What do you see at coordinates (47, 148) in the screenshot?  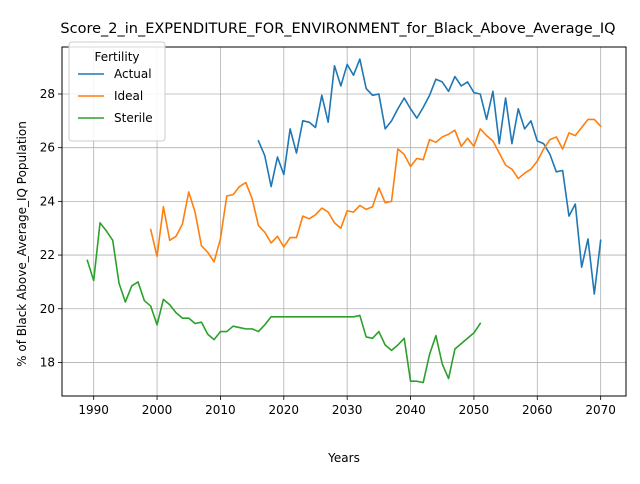 I see `y-tick-label: 26` at bounding box center [47, 148].